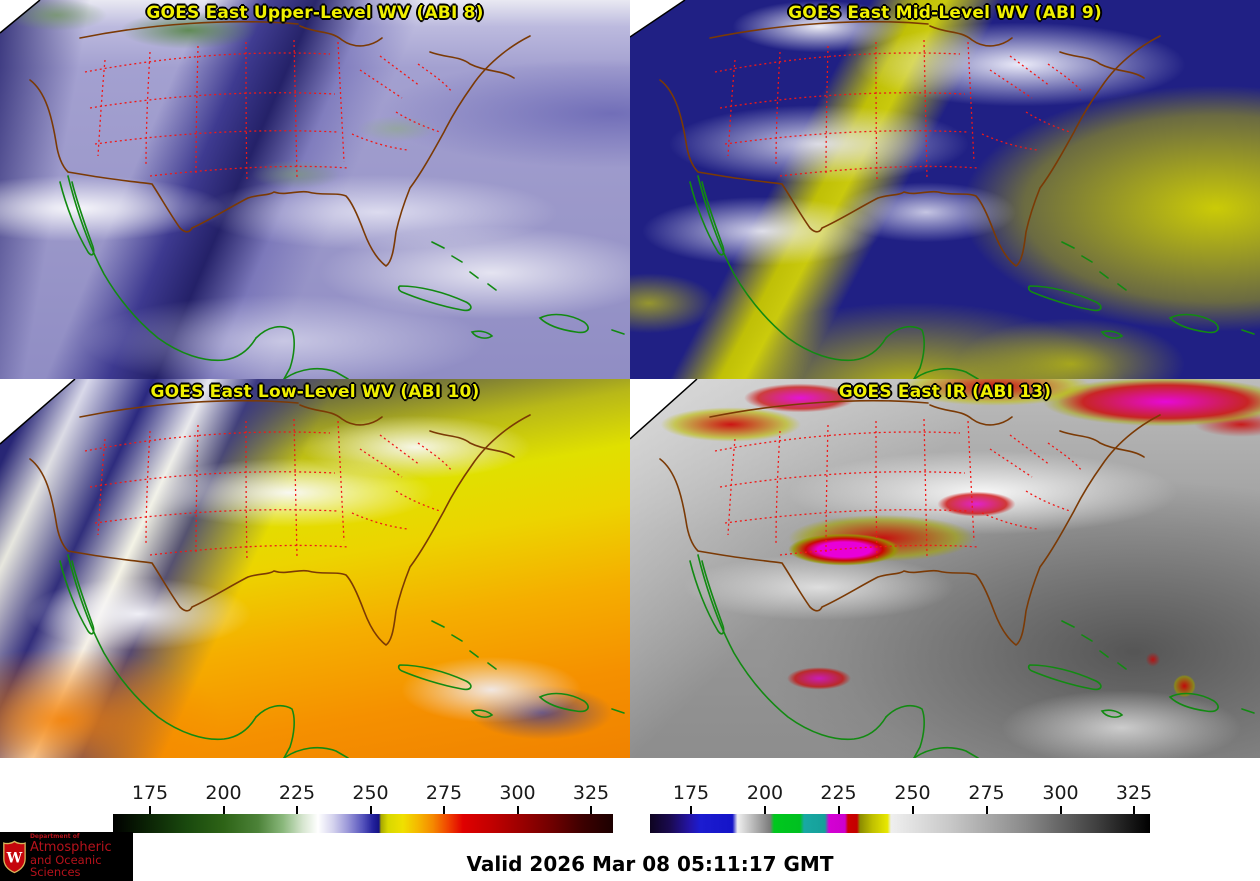 This screenshot has width=1260, height=881. I want to click on panel-title-abi13: GOES East IR (ABI 13), so click(945, 392).